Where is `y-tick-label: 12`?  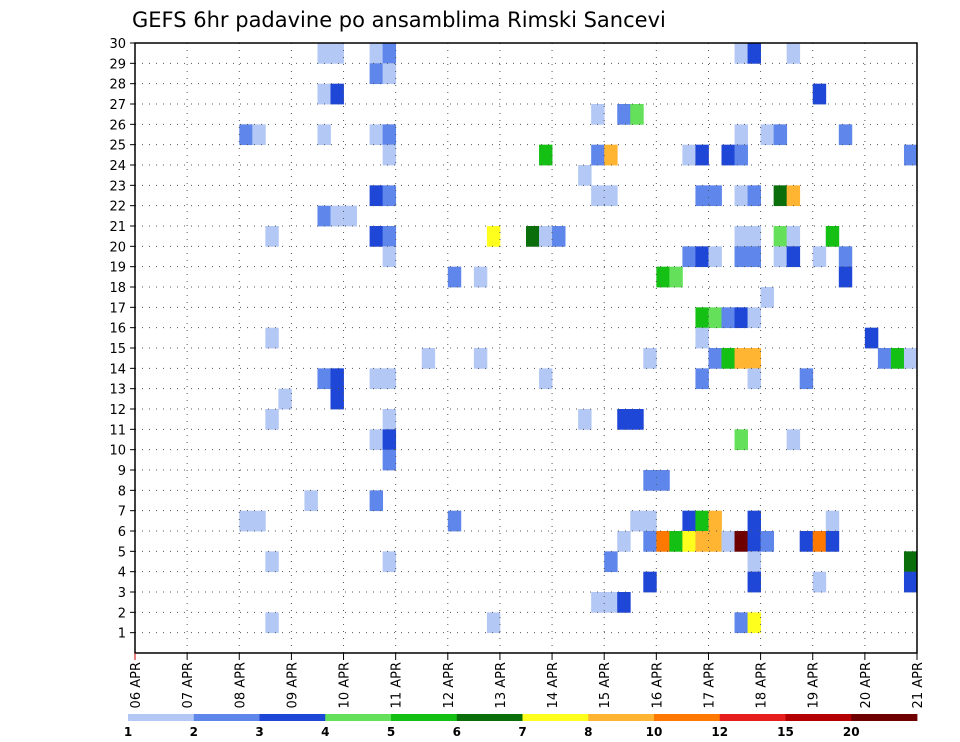 y-tick-label: 12 is located at coordinates (117, 410).